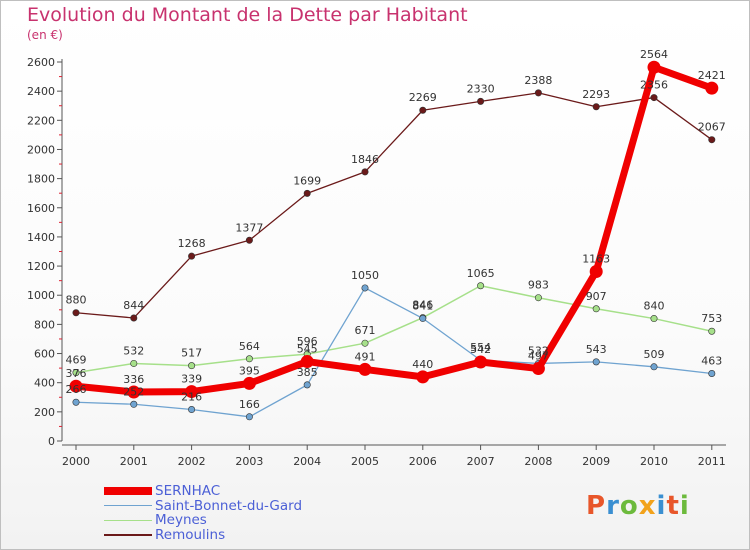  What do you see at coordinates (365, 275) in the screenshot?
I see `data-label-saint-bonnet-du-gard: 1050` at bounding box center [365, 275].